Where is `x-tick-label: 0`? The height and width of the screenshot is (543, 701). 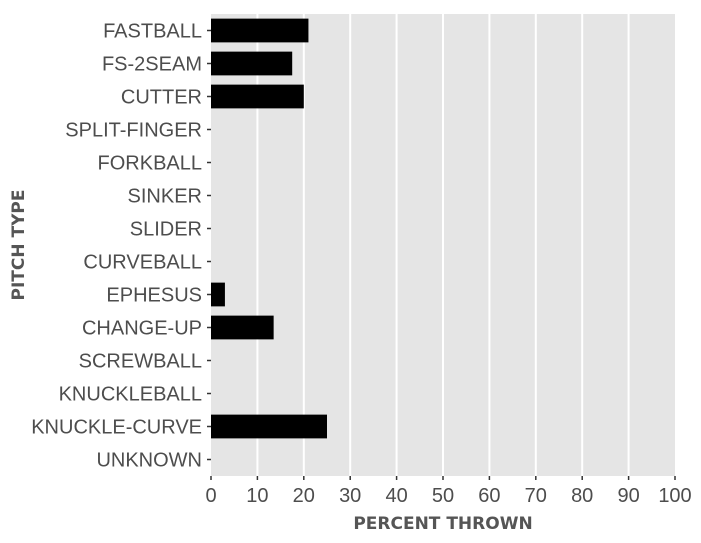 x-tick-label: 0 is located at coordinates (210, 496).